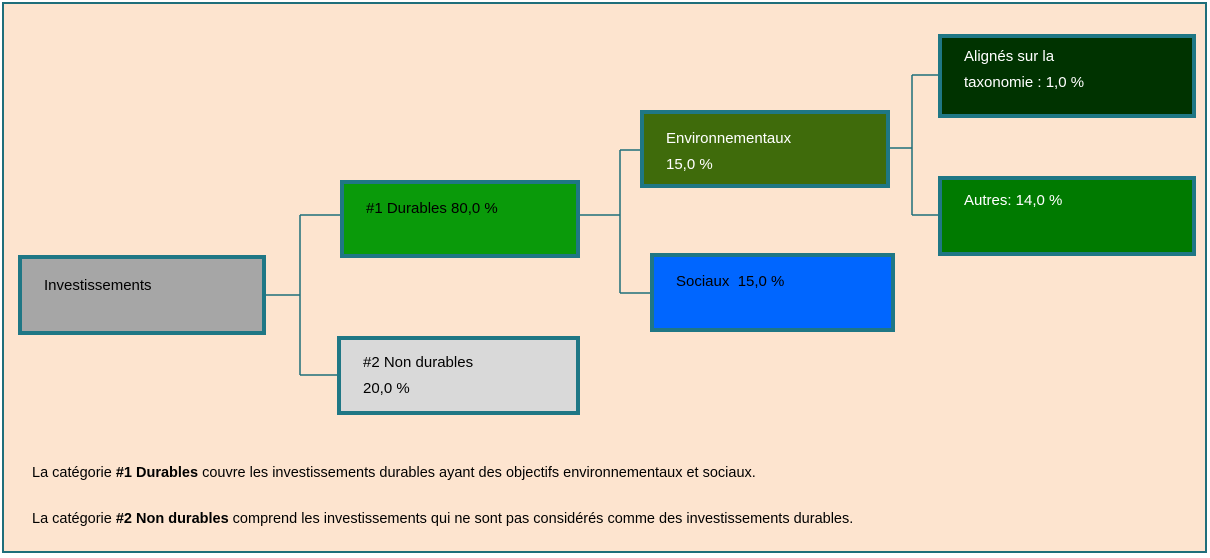 The height and width of the screenshot is (558, 1210). What do you see at coordinates (1024, 82) in the screenshot?
I see `node-label: taxonomie : 1,0 %` at bounding box center [1024, 82].